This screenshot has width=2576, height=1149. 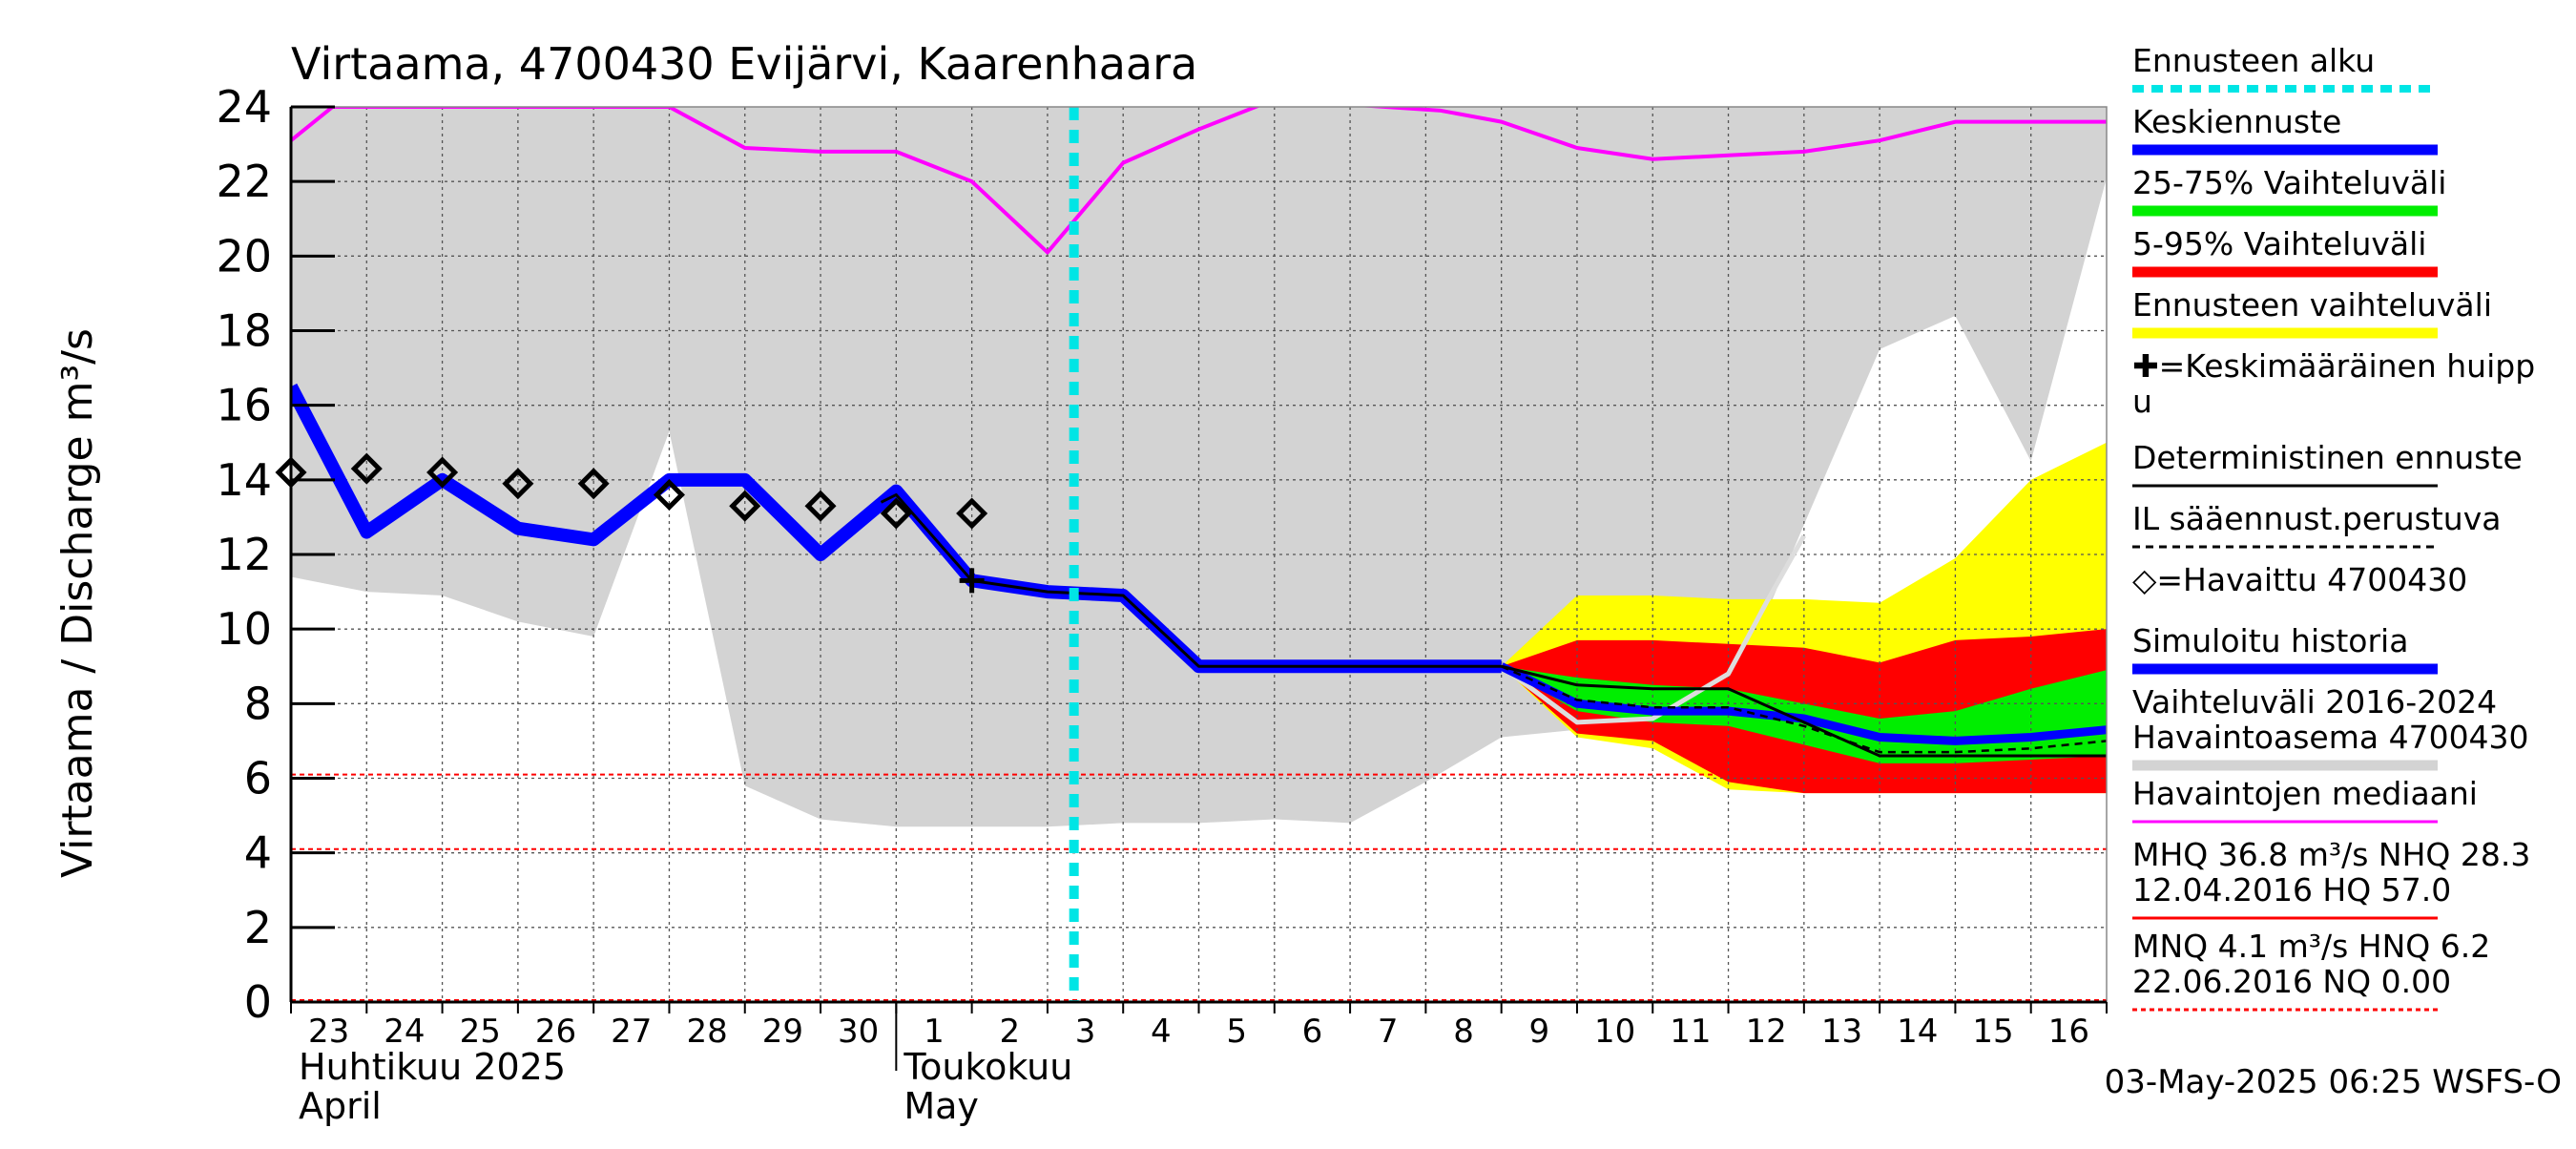 I want to click on month-label-en: April, so click(x=340, y=1106).